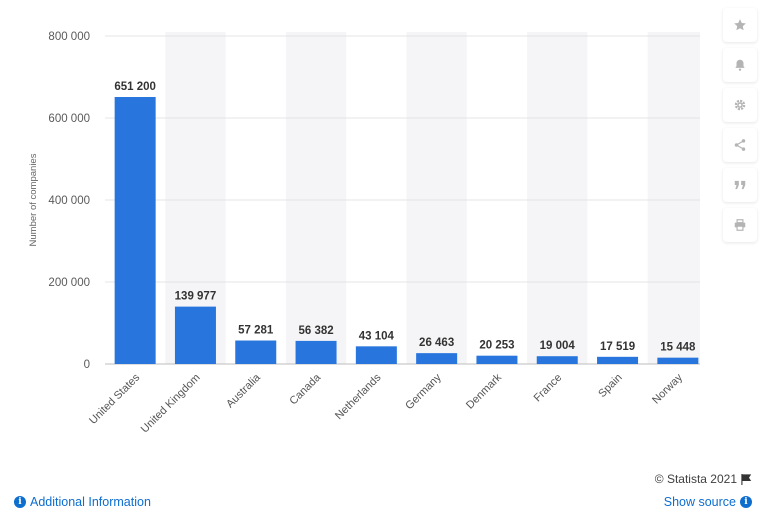 The width and height of the screenshot is (768, 525). What do you see at coordinates (695, 479) in the screenshot?
I see `copyright-text: © Statista 2021` at bounding box center [695, 479].